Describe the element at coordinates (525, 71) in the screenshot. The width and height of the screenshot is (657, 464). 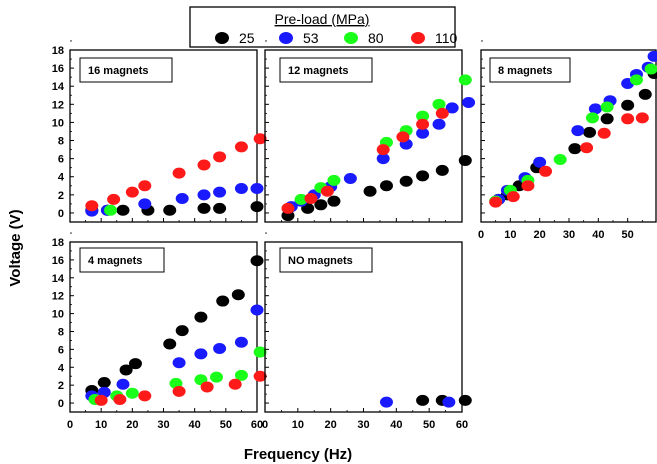
I see `panel-label: 8 magnets` at that location.